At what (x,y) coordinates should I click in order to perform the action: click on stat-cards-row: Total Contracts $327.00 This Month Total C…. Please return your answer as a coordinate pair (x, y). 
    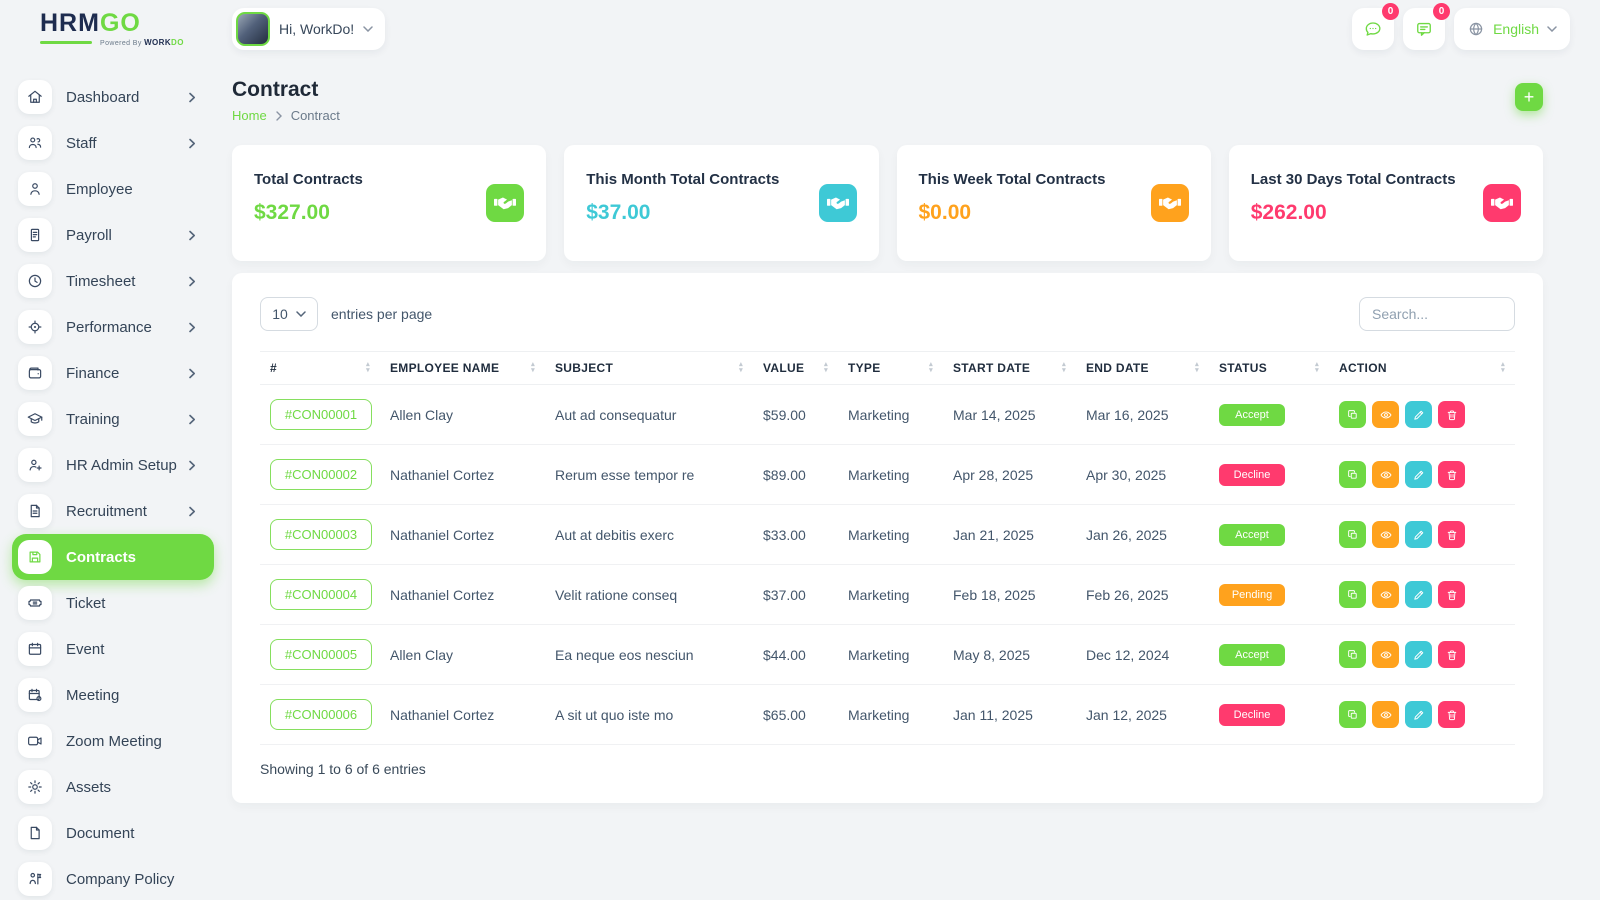
    Looking at the image, I should click on (887, 203).